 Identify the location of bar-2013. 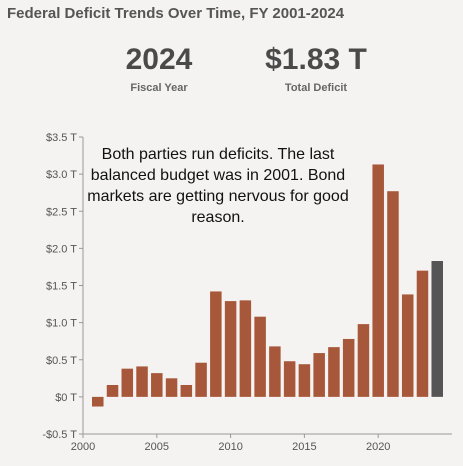
(275, 371).